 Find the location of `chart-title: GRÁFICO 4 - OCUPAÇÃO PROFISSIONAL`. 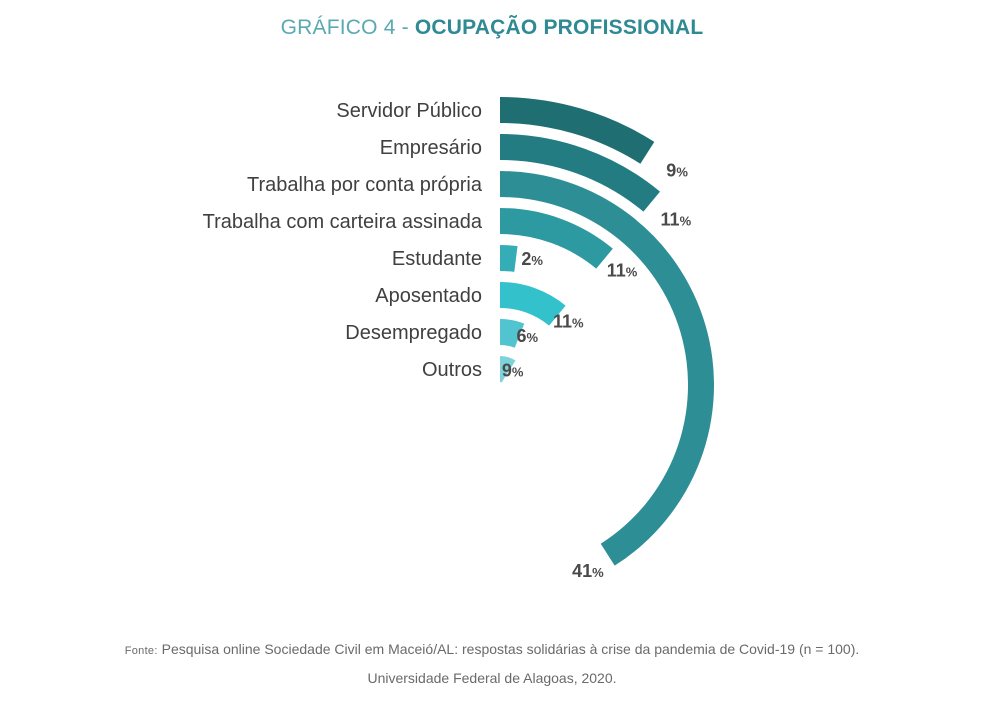

chart-title: GRÁFICO 4 - OCUPAÇÃO PROFISSIONAL is located at coordinates (492, 28).